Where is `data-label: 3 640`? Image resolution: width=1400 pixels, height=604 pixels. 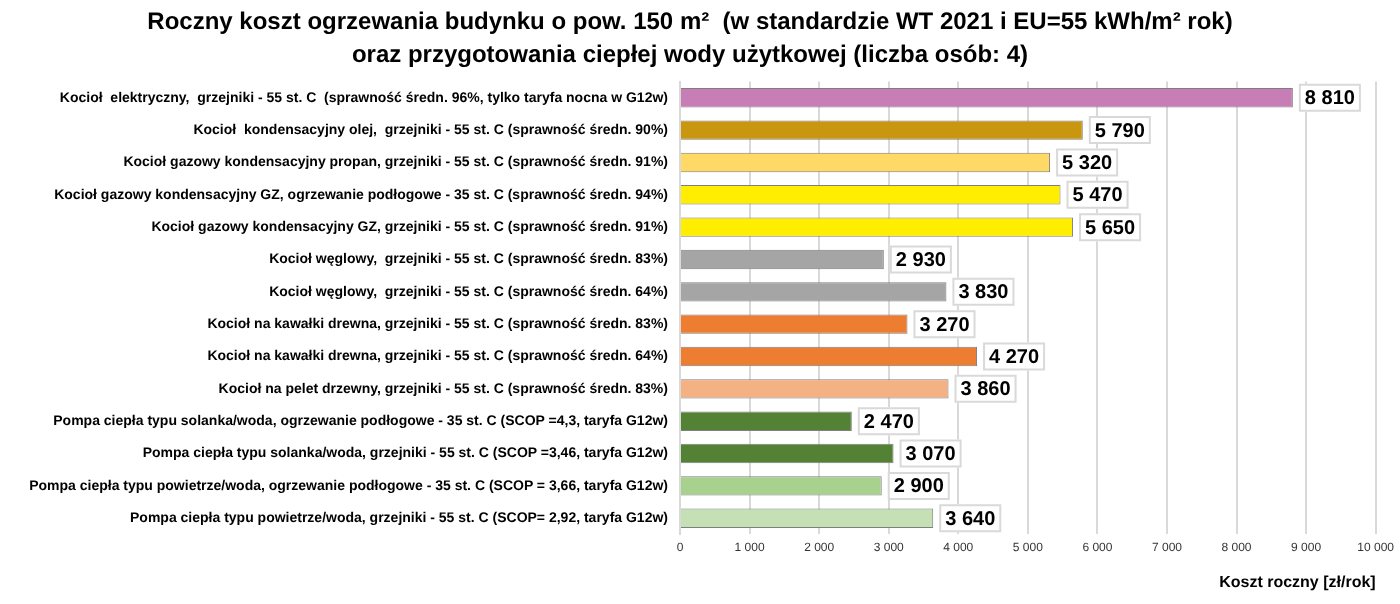 data-label: 3 640 is located at coordinates (971, 519).